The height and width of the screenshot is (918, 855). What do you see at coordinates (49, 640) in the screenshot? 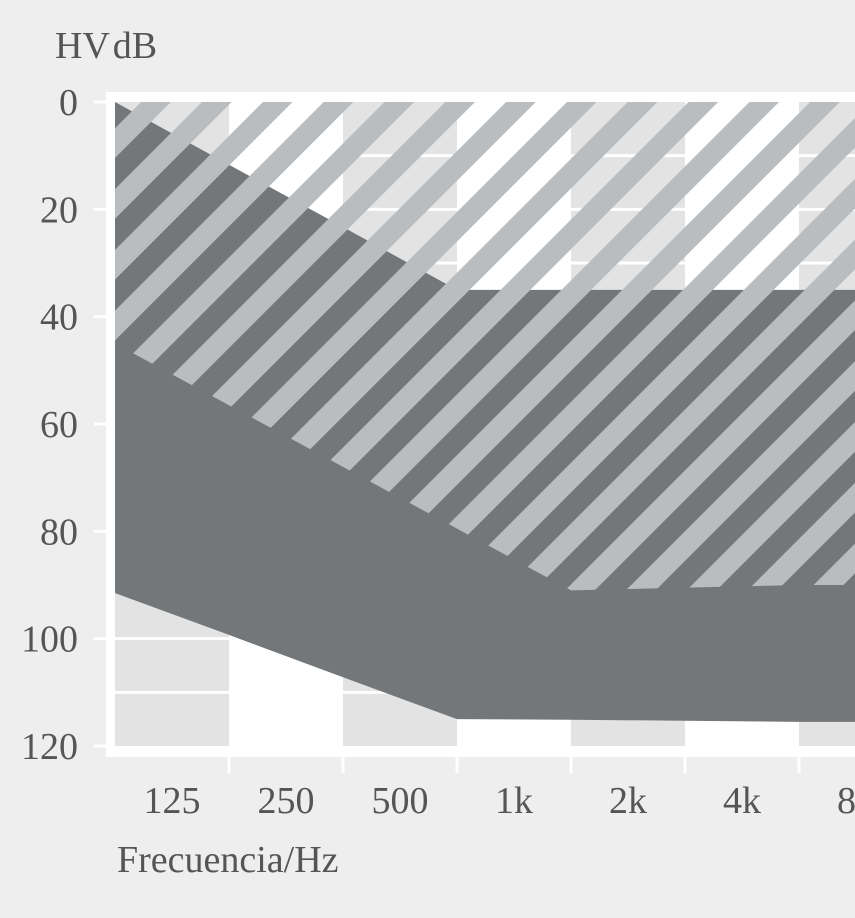
I see `y-tick-label: 100` at bounding box center [49, 640].